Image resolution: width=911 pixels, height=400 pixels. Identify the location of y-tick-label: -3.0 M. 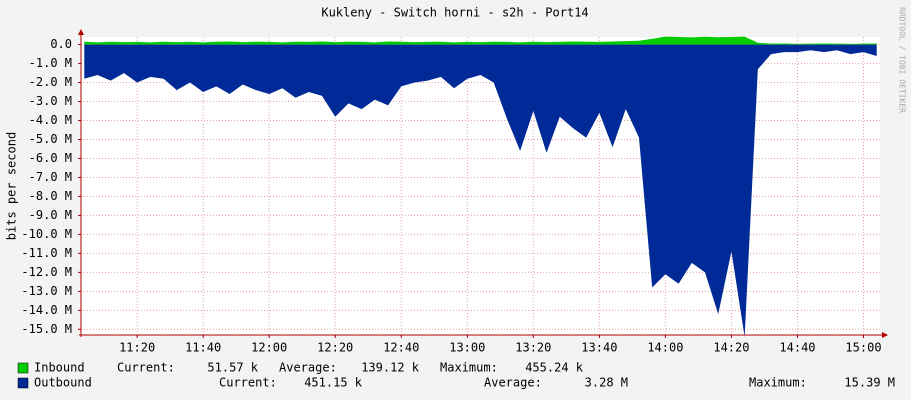
(50, 101).